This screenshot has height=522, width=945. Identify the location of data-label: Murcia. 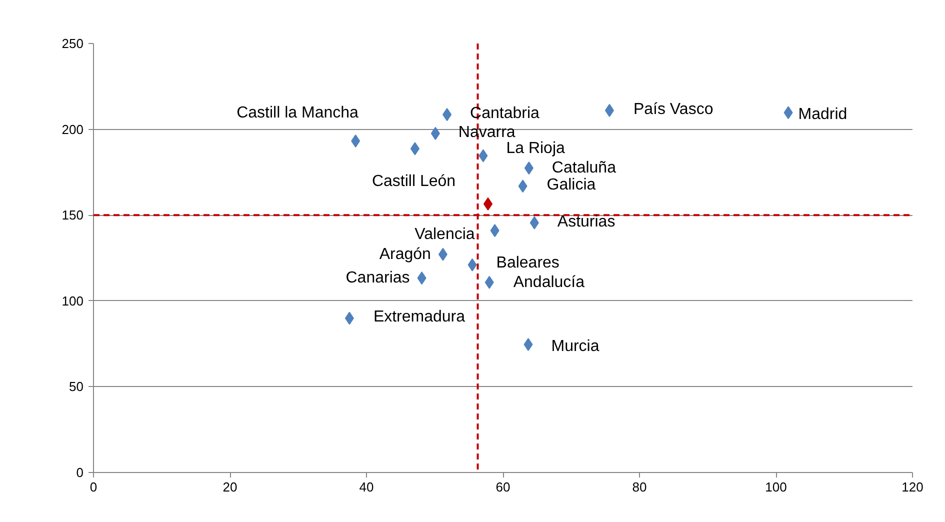
(575, 346).